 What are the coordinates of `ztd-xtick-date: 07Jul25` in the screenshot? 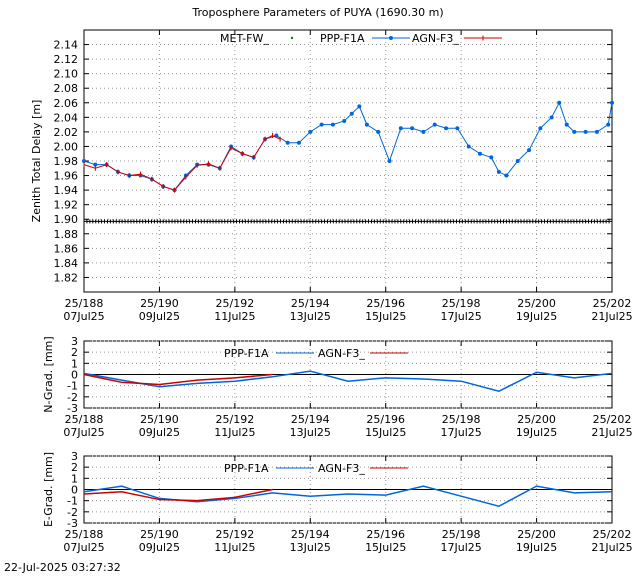 It's located at (83, 316).